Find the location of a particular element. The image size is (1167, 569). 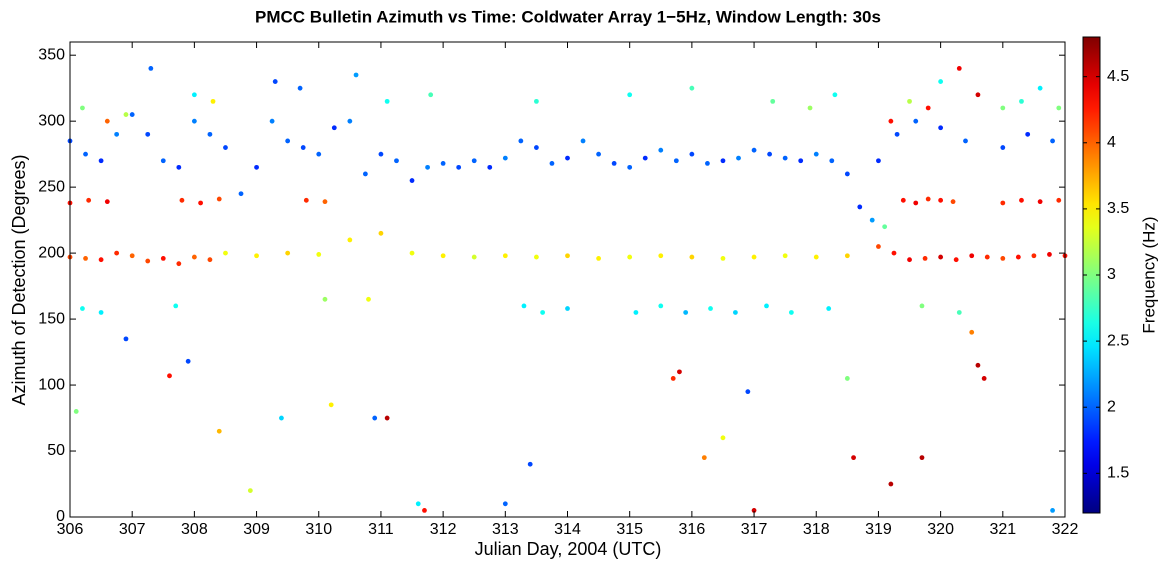

x-tick-label: 309 is located at coordinates (256, 529).